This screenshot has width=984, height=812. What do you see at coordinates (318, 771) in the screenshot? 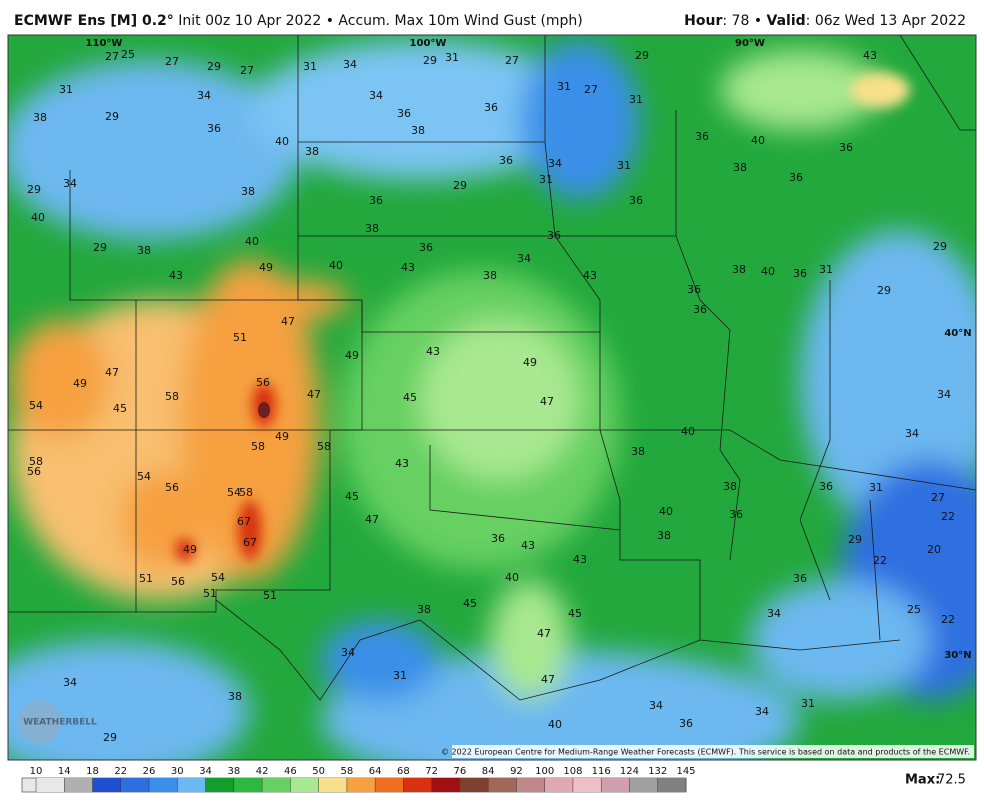
I see `colorbar-tick-label: 50` at bounding box center [318, 771].